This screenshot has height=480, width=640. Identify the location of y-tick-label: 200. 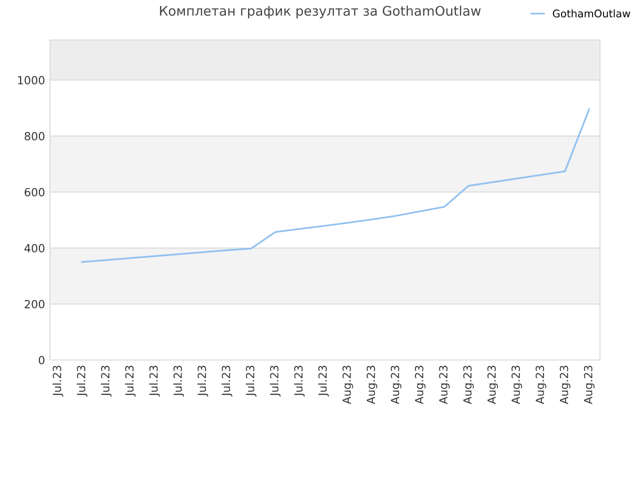
(34, 304).